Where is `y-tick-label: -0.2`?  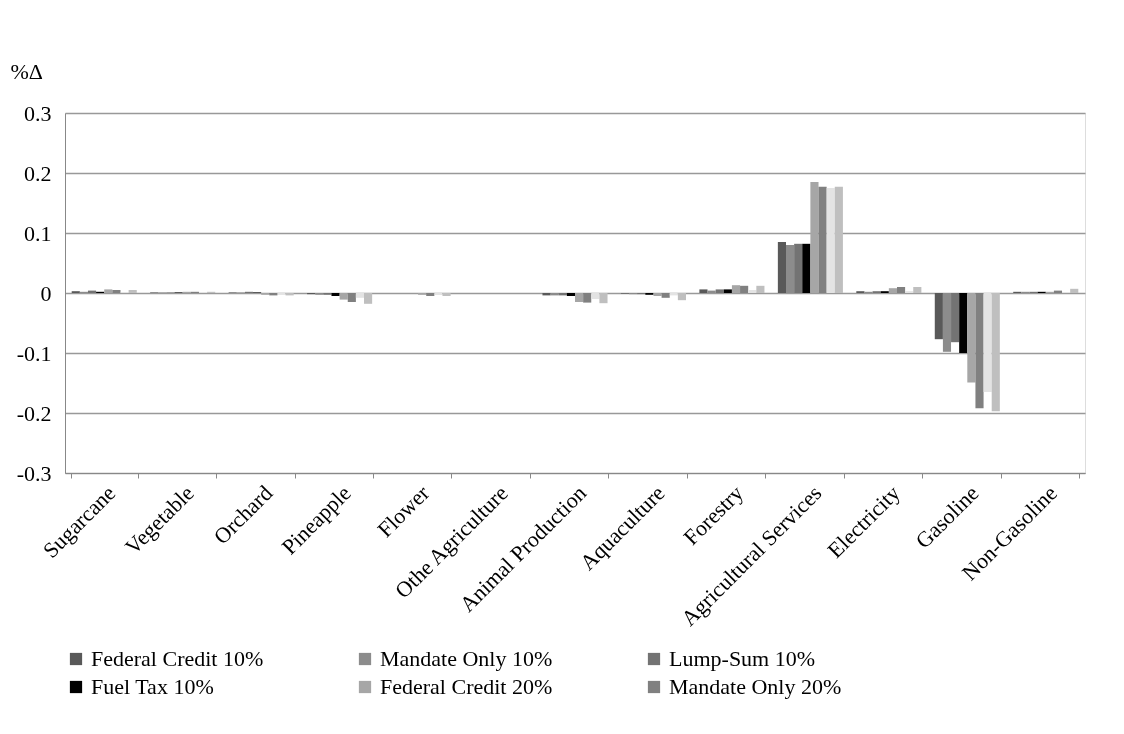 y-tick-label: -0.2 is located at coordinates (34, 413).